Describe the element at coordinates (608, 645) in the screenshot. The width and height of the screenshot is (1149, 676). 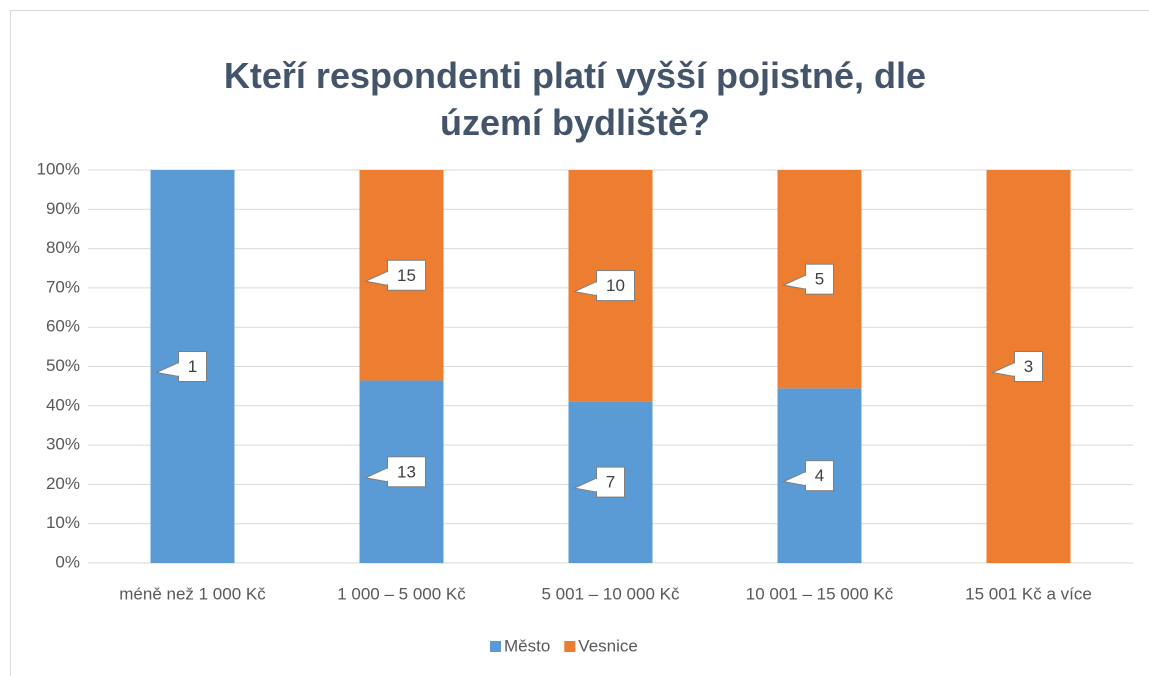
I see `legend-label: Vesnice` at that location.